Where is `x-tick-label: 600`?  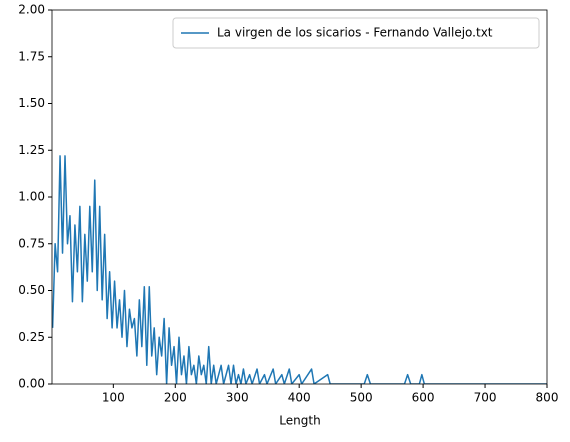
x-tick-label: 600 is located at coordinates (423, 398).